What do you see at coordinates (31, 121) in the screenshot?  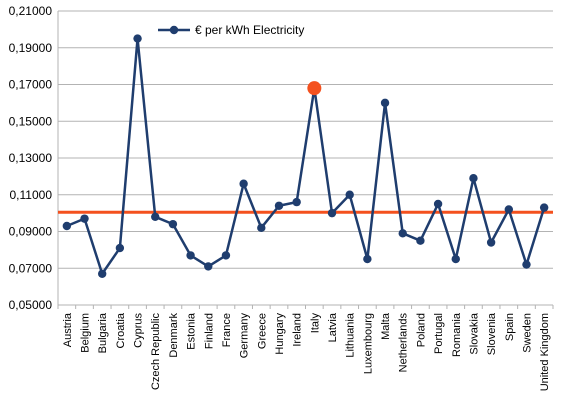 I see `y-tick-label: 0,15000` at bounding box center [31, 121].